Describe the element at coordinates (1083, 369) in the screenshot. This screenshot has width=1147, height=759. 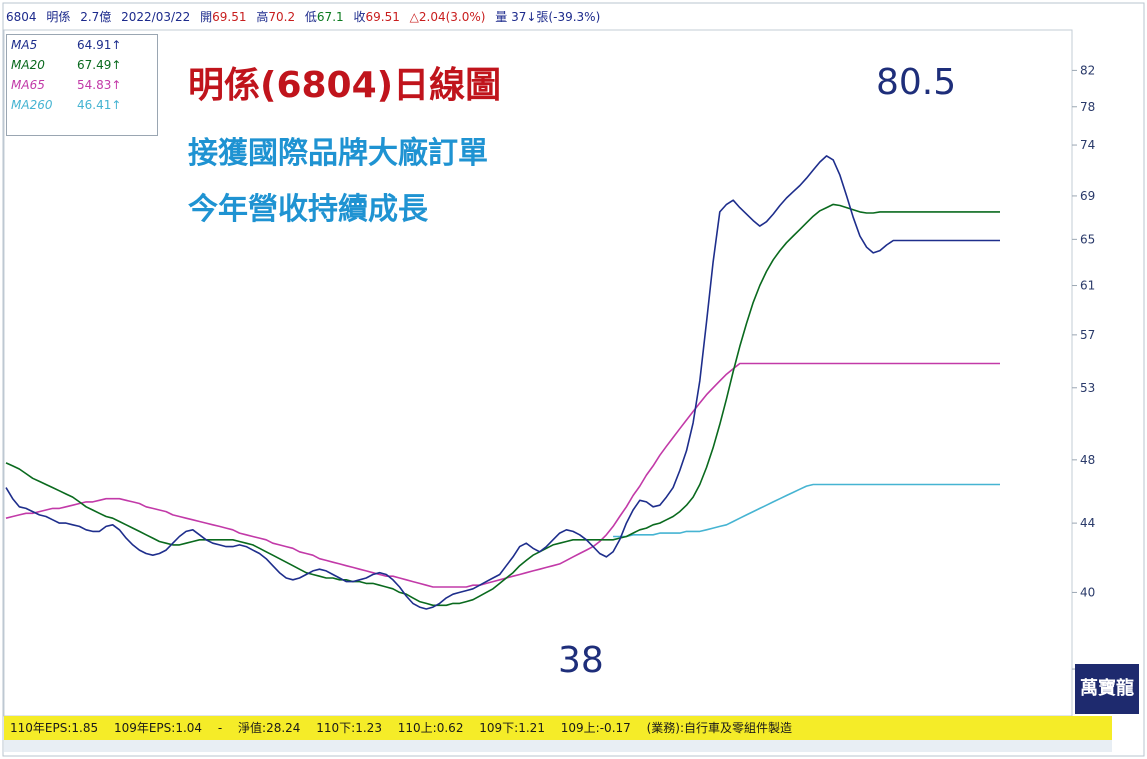
I see `y-axis-ticks: 364044485357616569747882` at that location.